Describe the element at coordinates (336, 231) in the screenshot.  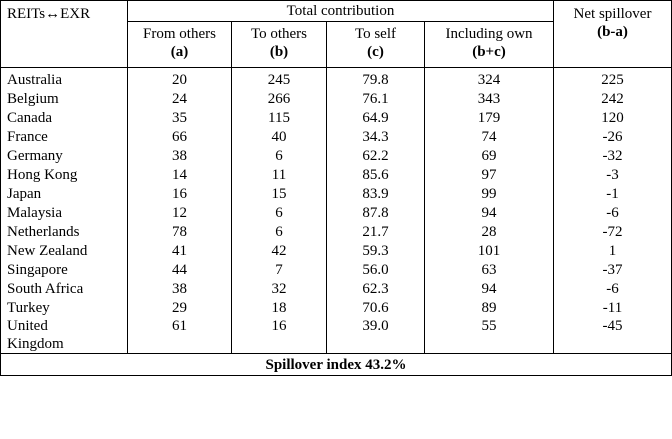
I see `table-row: Netherlands 78 6 21.7 28 -72` at that location.